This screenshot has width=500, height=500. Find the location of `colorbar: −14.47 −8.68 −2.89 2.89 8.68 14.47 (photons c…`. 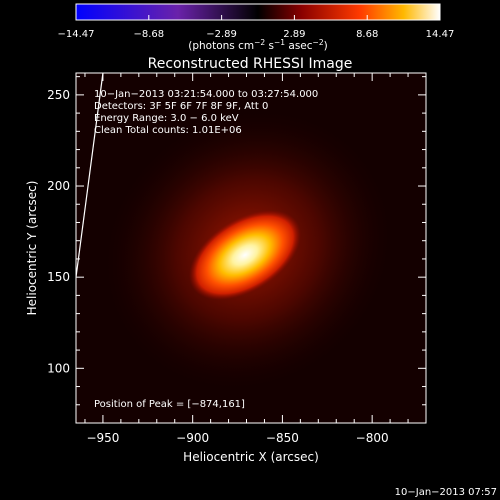

colorbar: −14.47 −8.68 −2.89 2.89 8.68 14.47 (photons c… is located at coordinates (255, 27).